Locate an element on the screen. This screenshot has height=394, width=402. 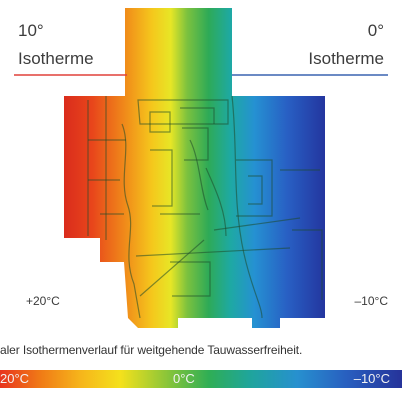
inside-temperature: +20°C is located at coordinates (43, 301).